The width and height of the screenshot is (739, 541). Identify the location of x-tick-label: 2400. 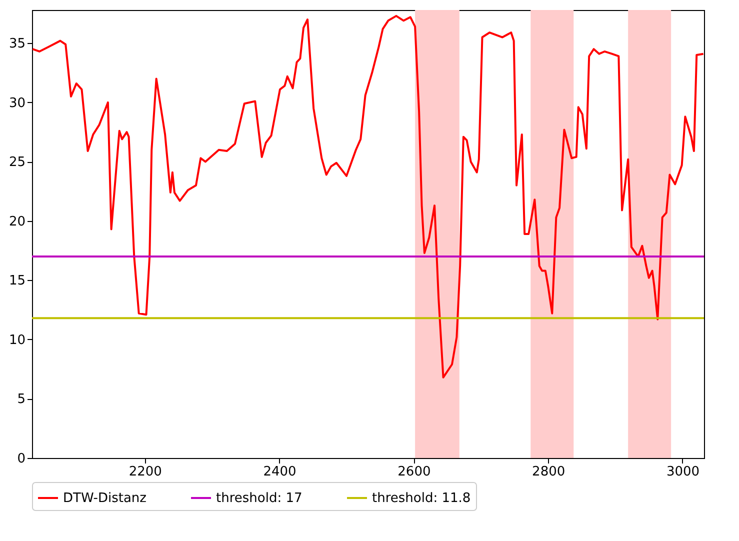
(279, 472).